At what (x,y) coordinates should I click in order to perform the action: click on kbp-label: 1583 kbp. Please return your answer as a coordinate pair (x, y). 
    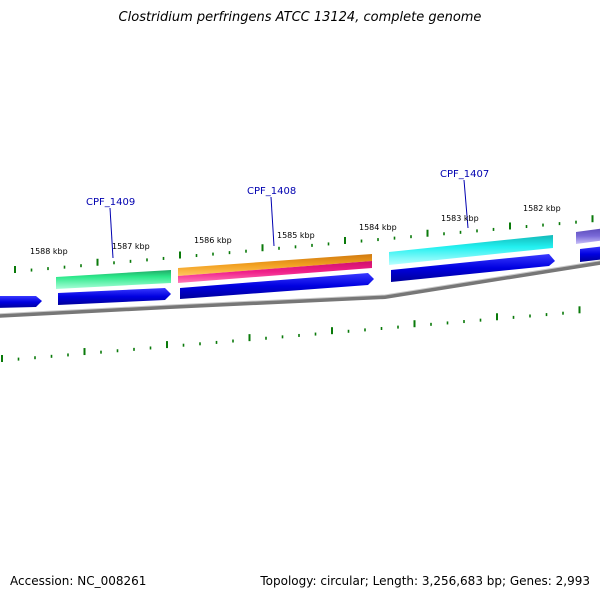
    Looking at the image, I should click on (460, 218).